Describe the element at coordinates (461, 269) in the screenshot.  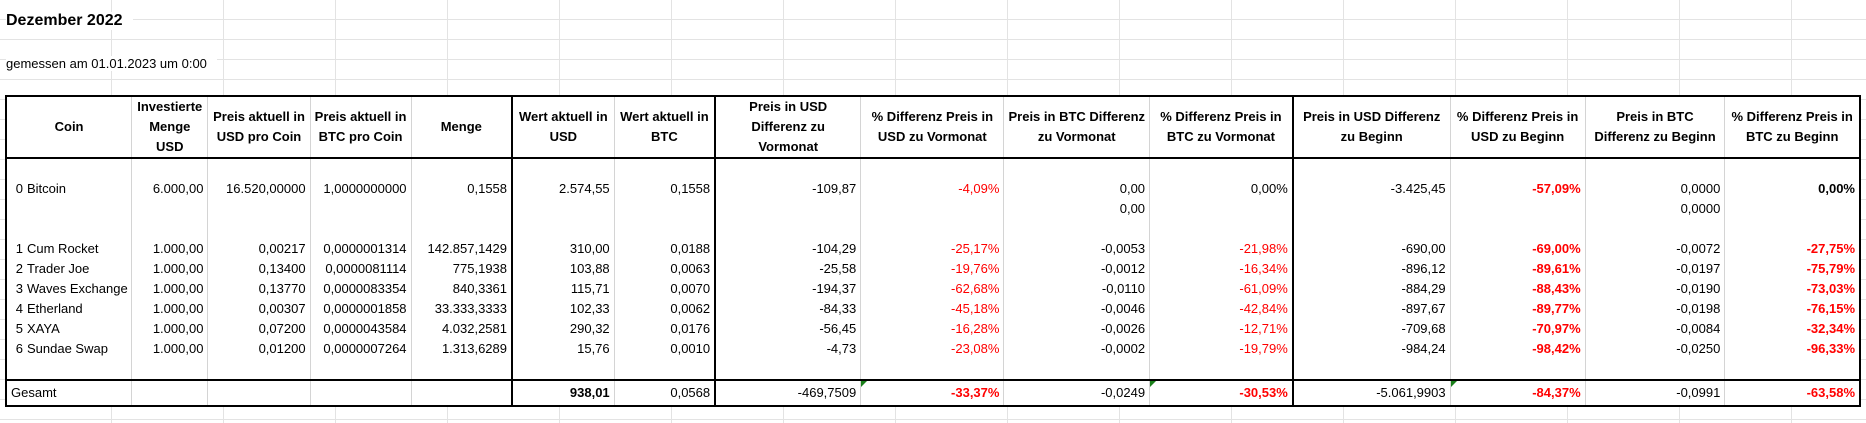
I see `cell-amount: 775,1938` at that location.